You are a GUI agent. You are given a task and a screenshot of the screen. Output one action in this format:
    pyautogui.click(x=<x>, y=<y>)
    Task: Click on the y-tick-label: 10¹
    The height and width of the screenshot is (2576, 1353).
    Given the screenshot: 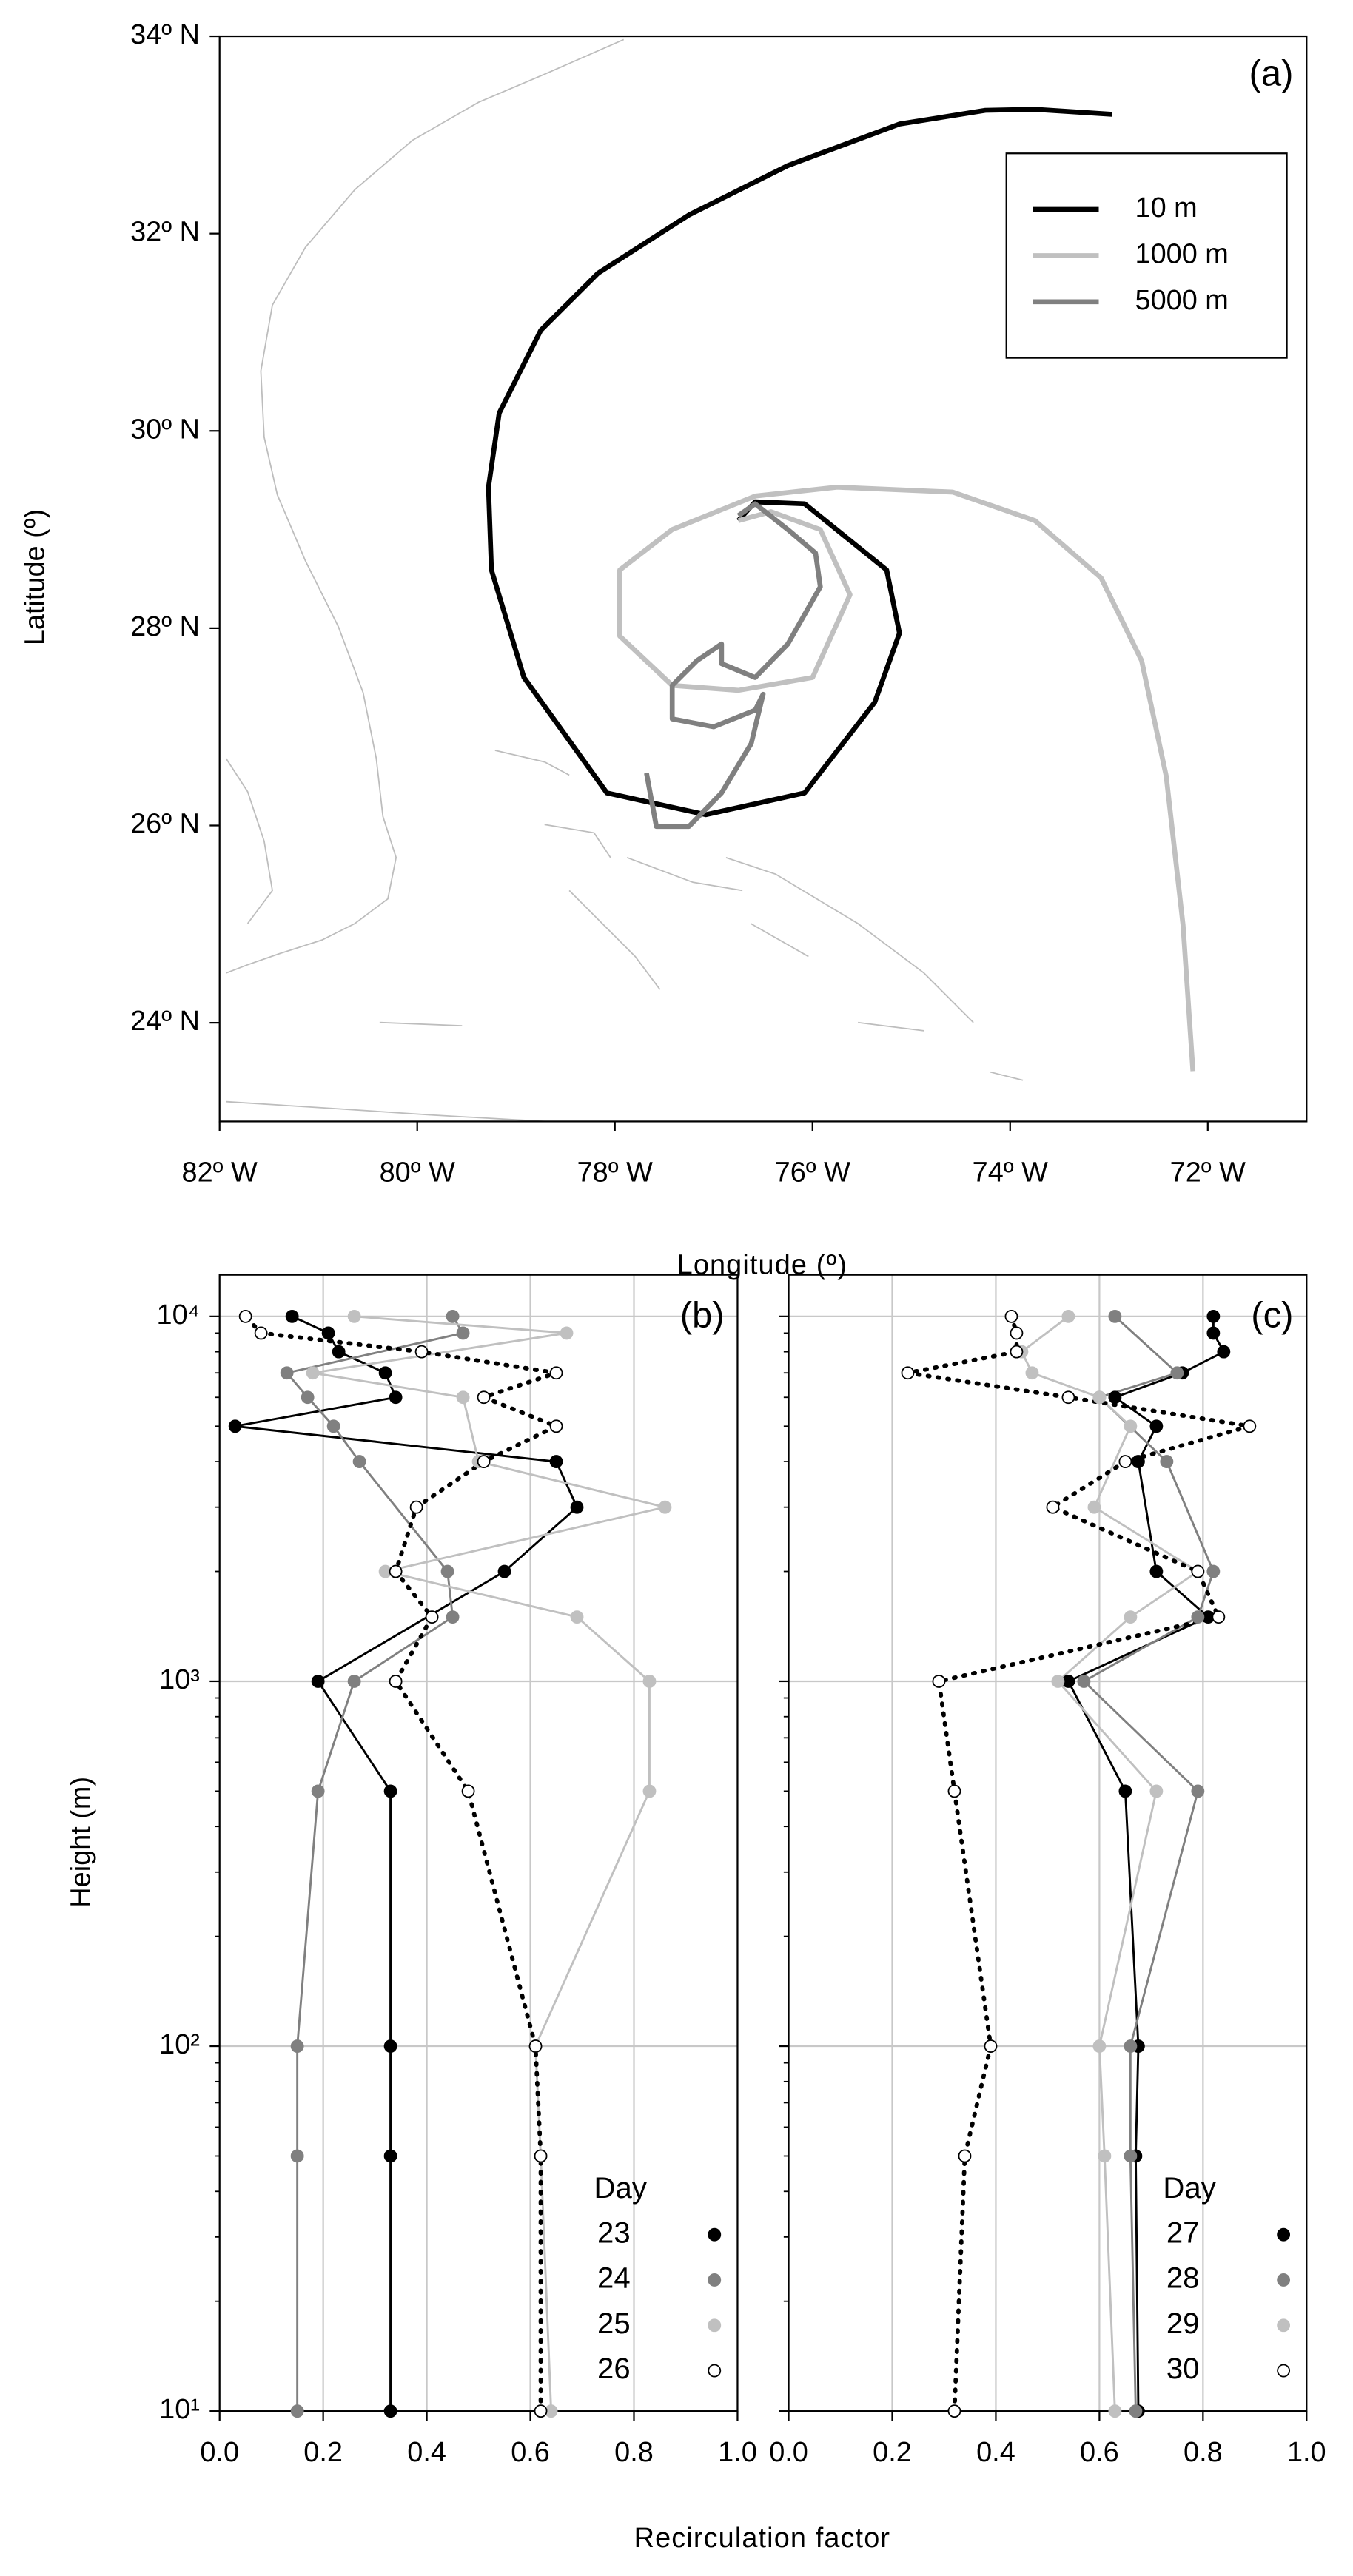 What is the action you would take?
    pyautogui.click(x=180, y=2409)
    